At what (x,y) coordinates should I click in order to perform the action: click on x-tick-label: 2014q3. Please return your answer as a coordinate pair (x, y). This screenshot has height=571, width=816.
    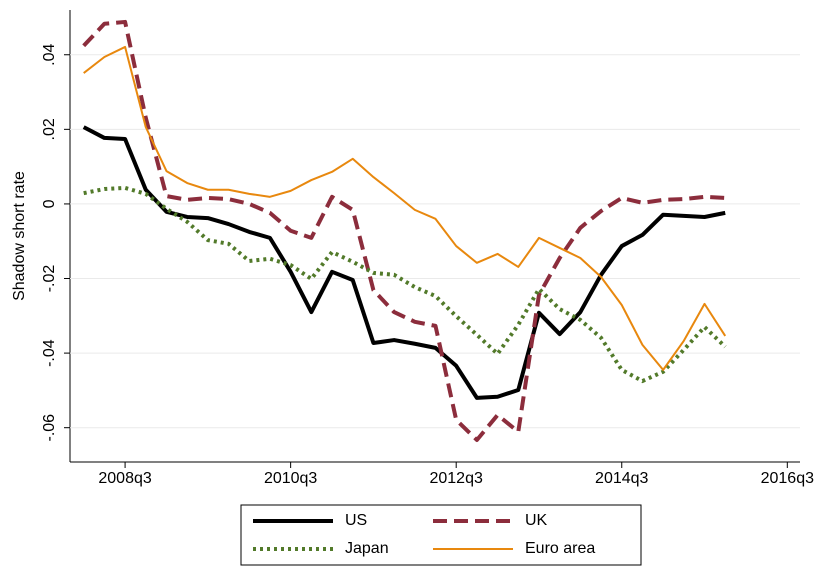
    Looking at the image, I should click on (621, 478).